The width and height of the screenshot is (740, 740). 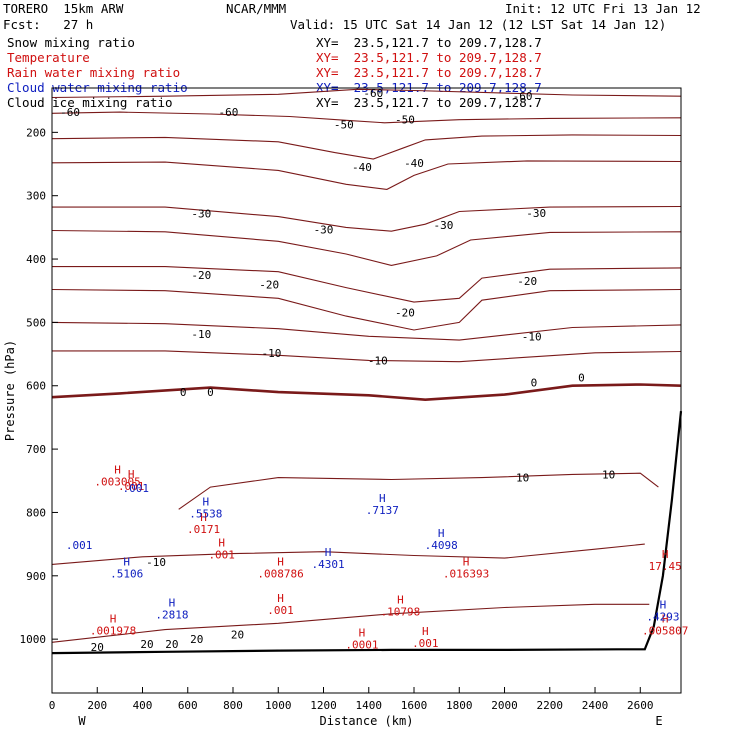 What do you see at coordinates (344, 125) in the screenshot?
I see `contour-label-4: -50` at bounding box center [344, 125].